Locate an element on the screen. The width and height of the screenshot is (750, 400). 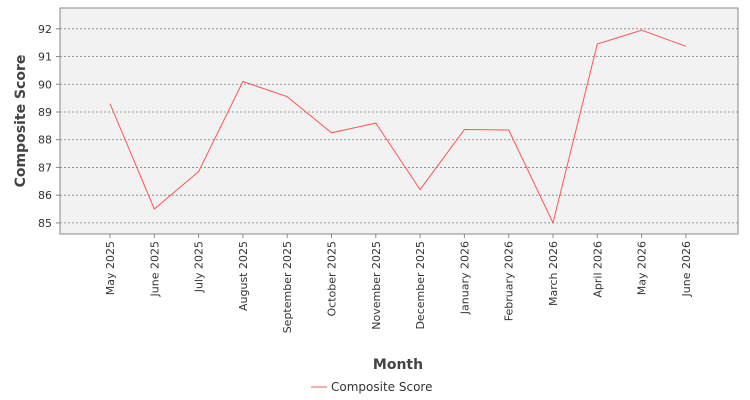
x-tick-label: July 2025 is located at coordinates (199, 267).